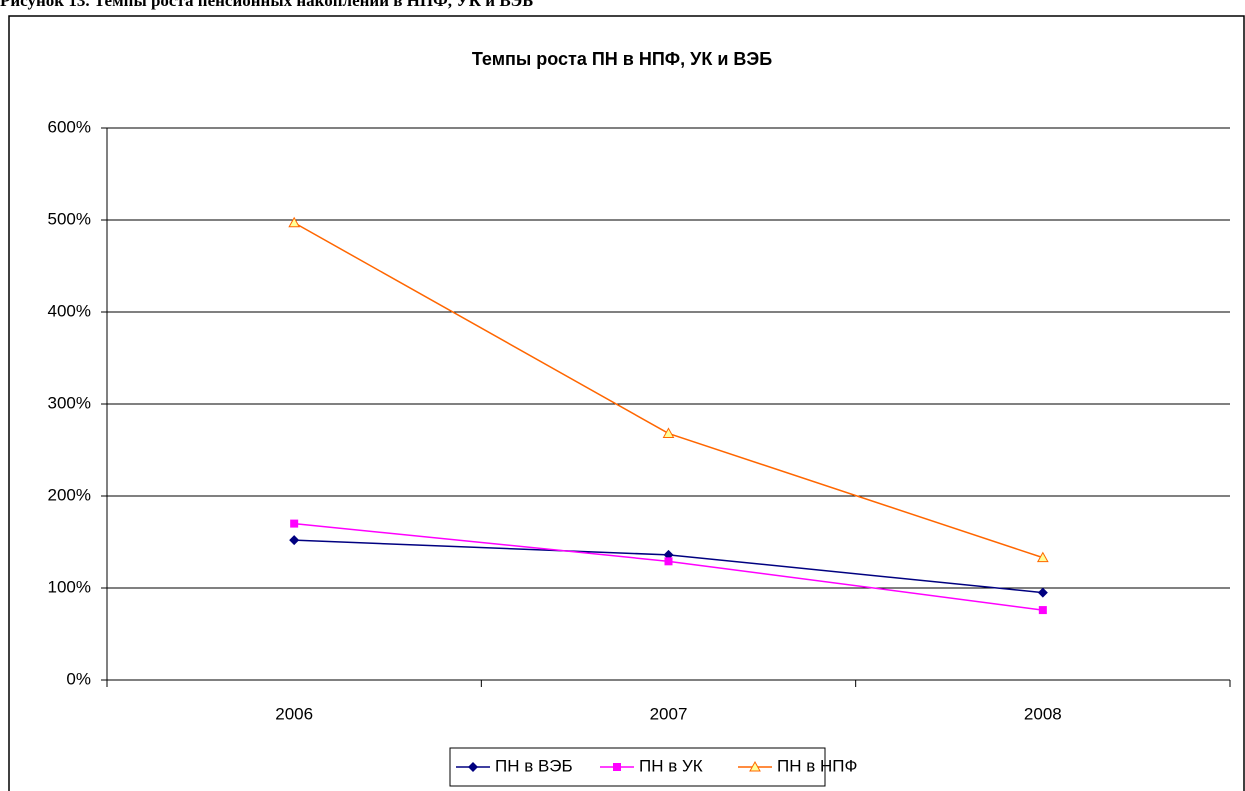 The image size is (1245, 791). Describe the element at coordinates (69, 402) in the screenshot. I see `y-tick-label: 300%` at that location.